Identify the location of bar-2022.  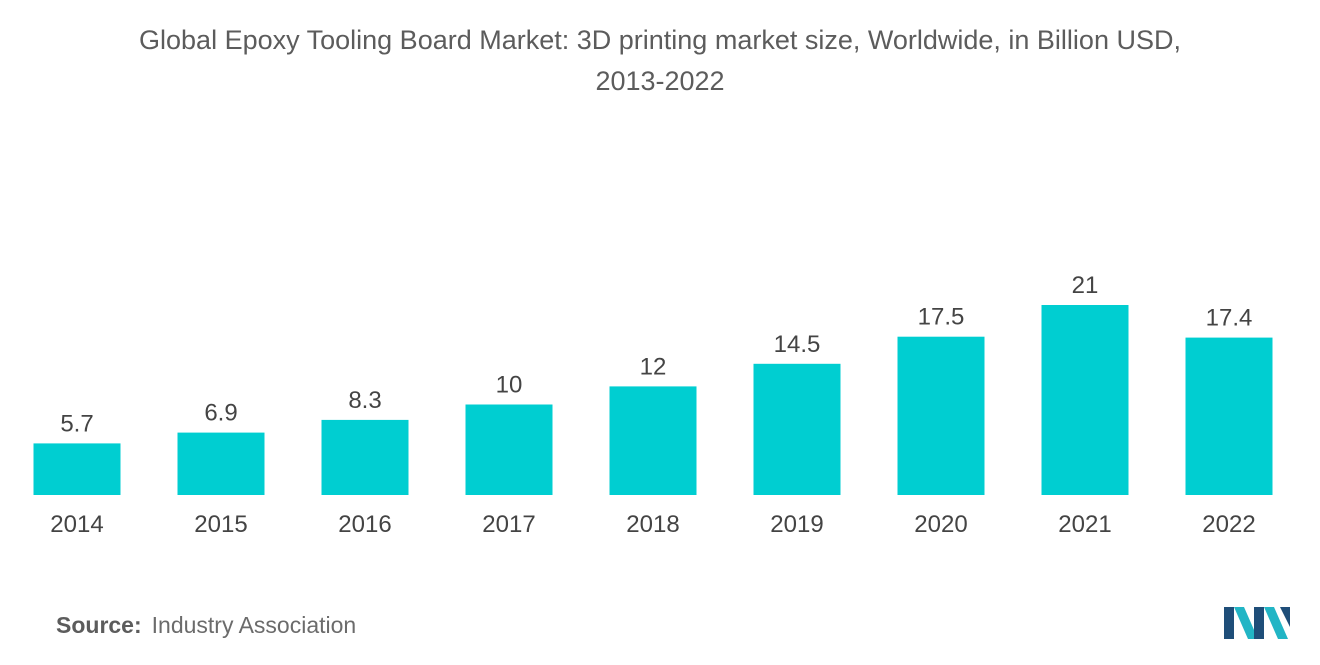
(1229, 416).